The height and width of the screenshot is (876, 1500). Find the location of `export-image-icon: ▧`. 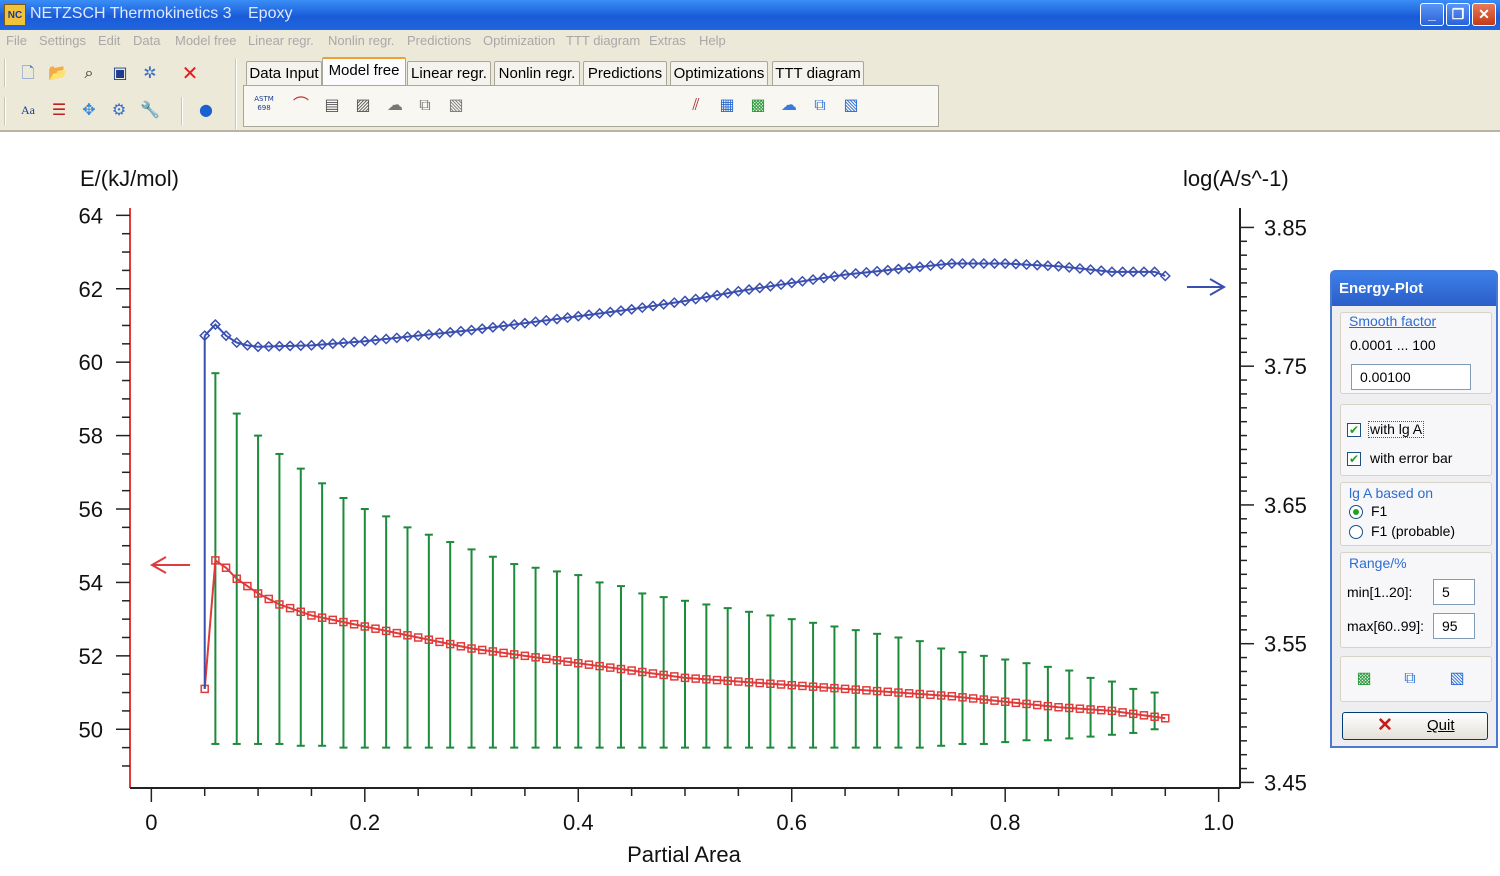

export-image-icon: ▧ is located at coordinates (456, 104).